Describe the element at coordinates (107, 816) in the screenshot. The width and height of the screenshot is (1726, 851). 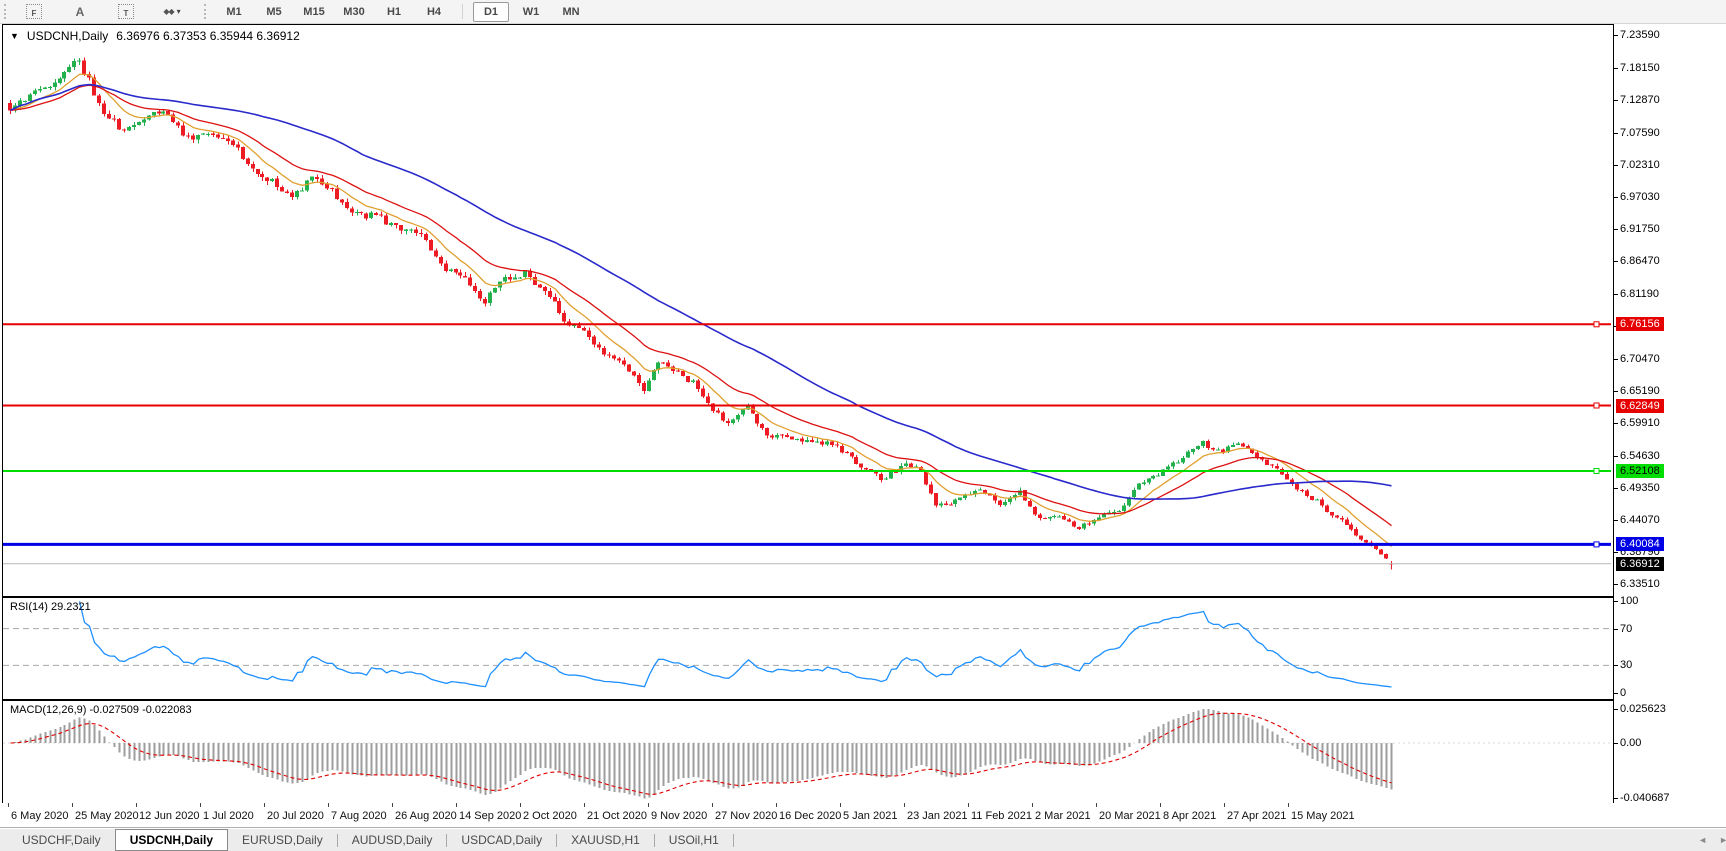
I see `date-label: 25 May 2020` at that location.